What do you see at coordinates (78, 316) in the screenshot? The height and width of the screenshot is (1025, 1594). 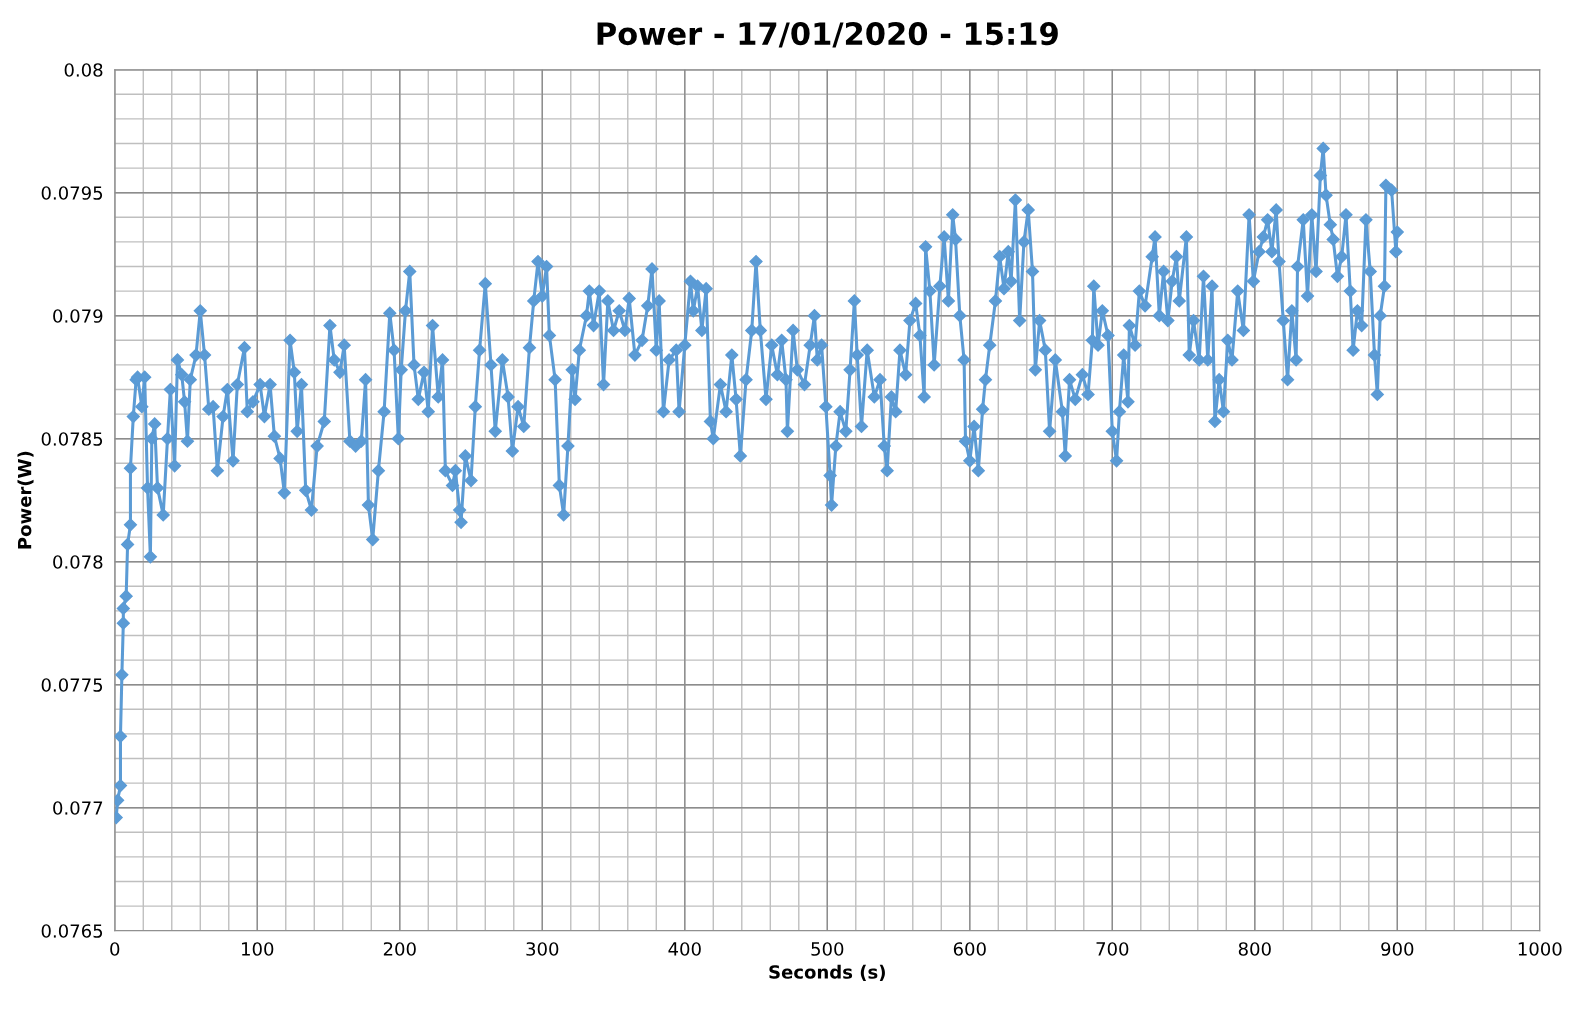 I see `y-tick-label: 0.079` at bounding box center [78, 316].